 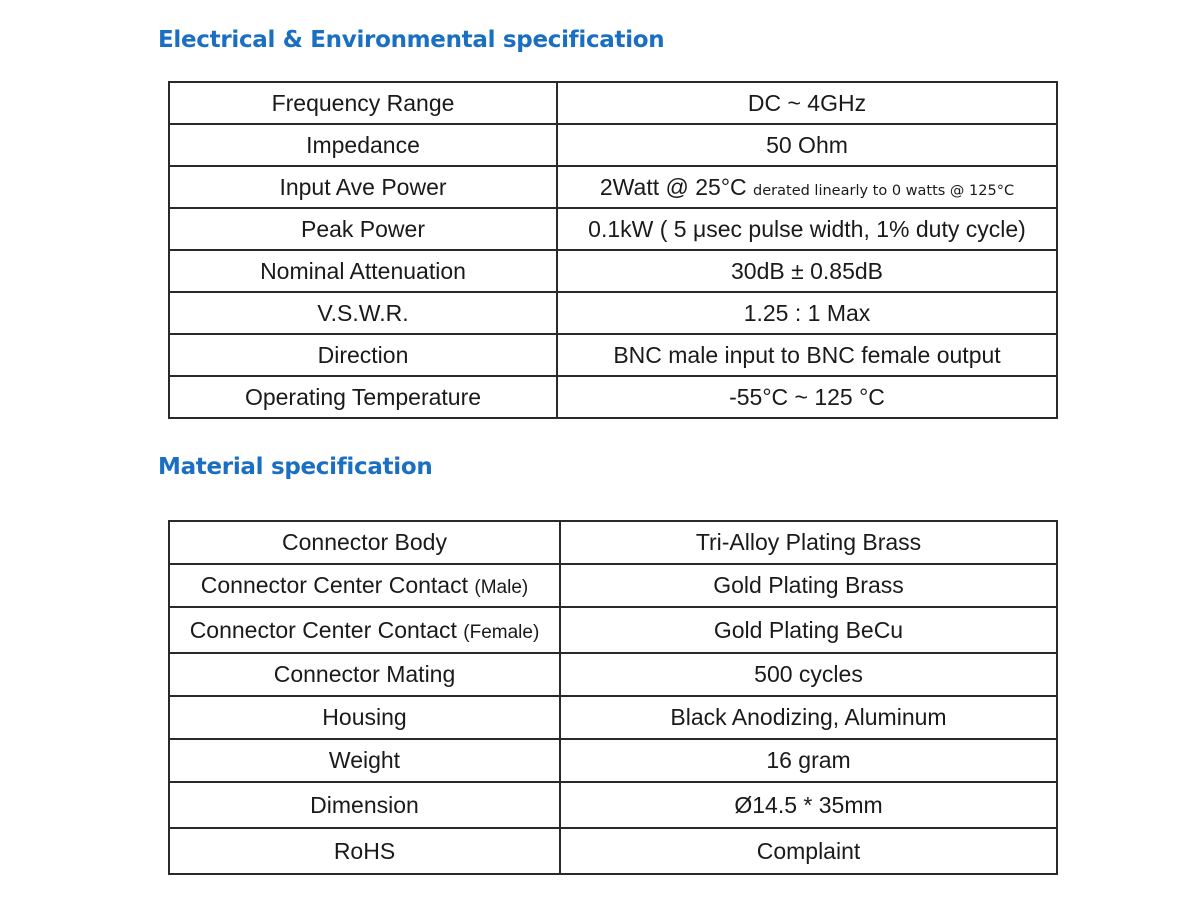 I want to click on spec-label: Connector Body, so click(x=364, y=542).